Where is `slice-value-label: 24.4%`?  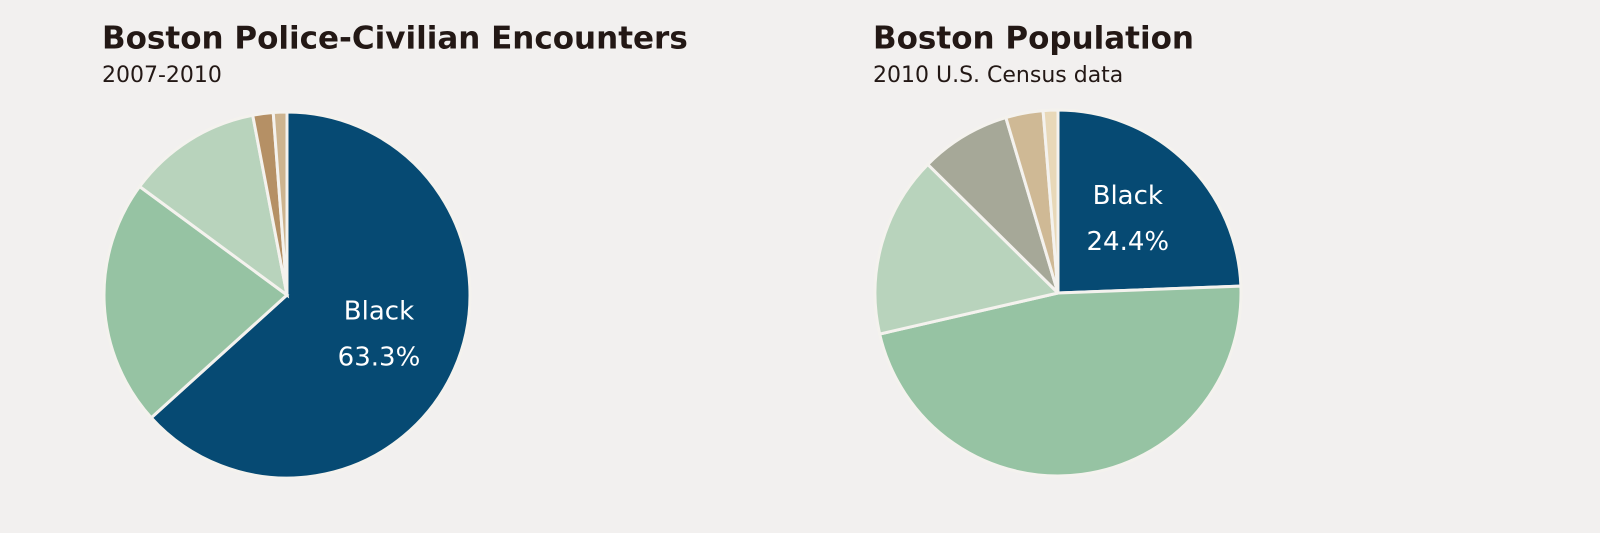
slice-value-label: 24.4% is located at coordinates (1128, 242).